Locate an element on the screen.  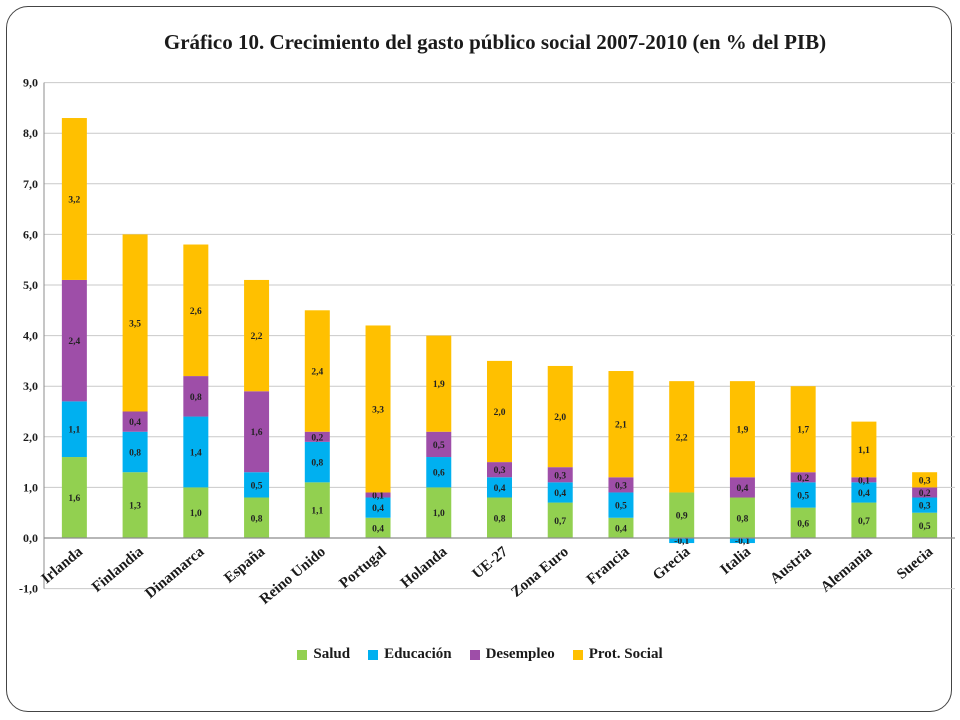
data-label: 3,2 is located at coordinates (74, 200).